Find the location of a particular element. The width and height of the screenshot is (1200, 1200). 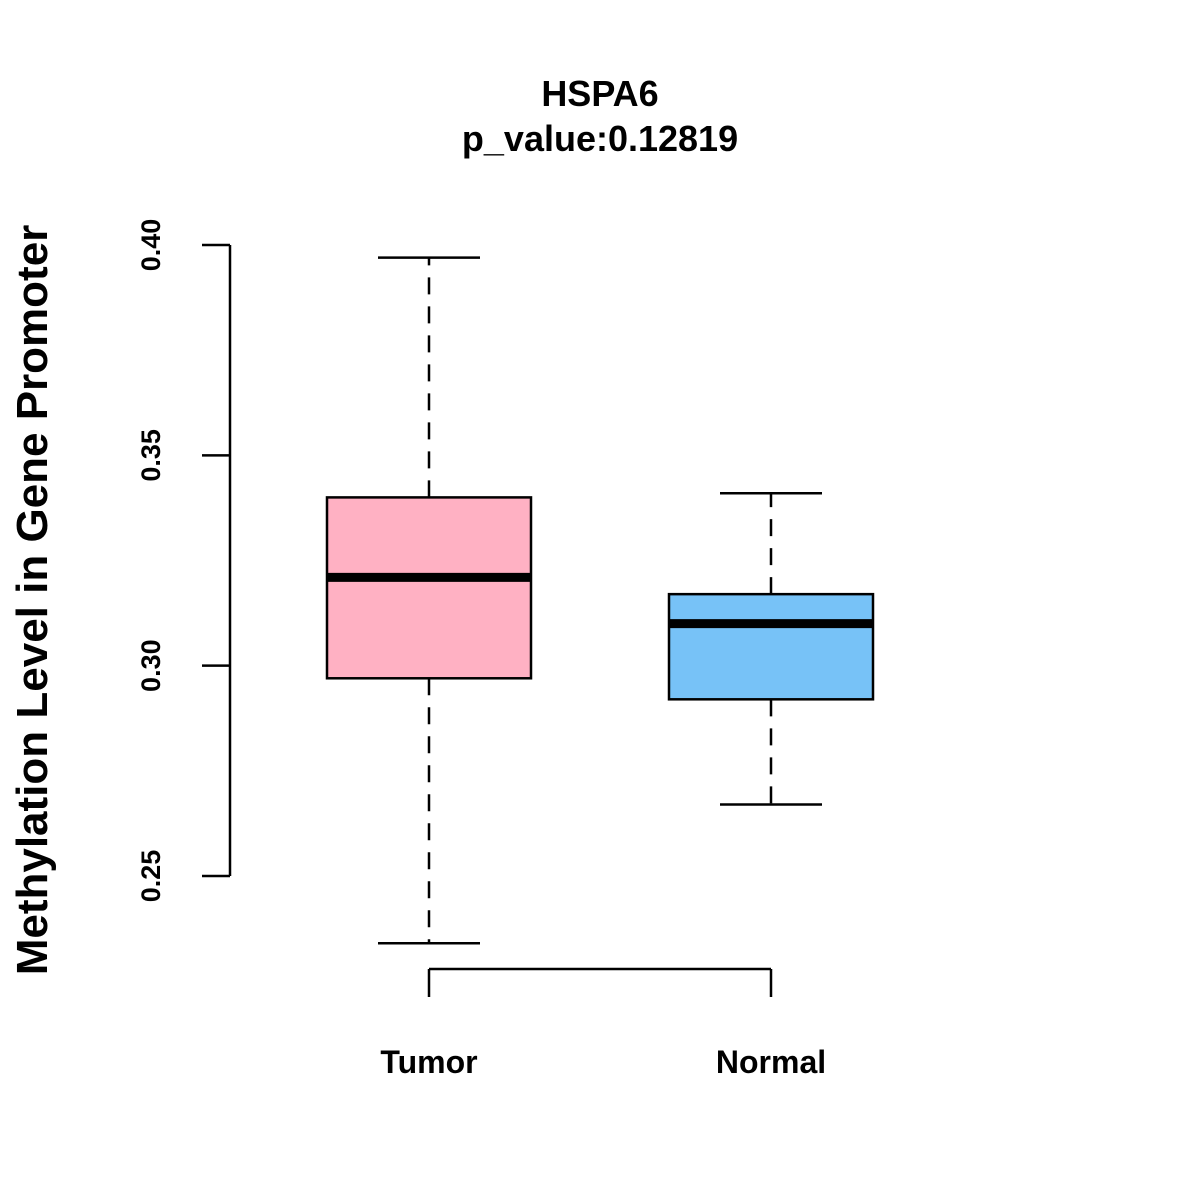

y-tick-label: 0.30 is located at coordinates (151, 665).